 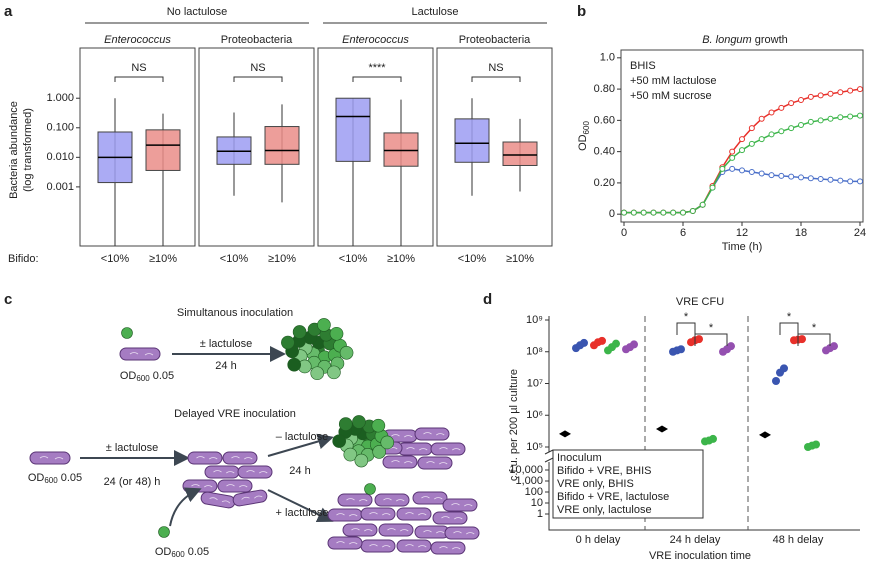 What do you see at coordinates (60, 128) in the screenshot?
I see `y-tick-label: 0.100` at bounding box center [60, 128].